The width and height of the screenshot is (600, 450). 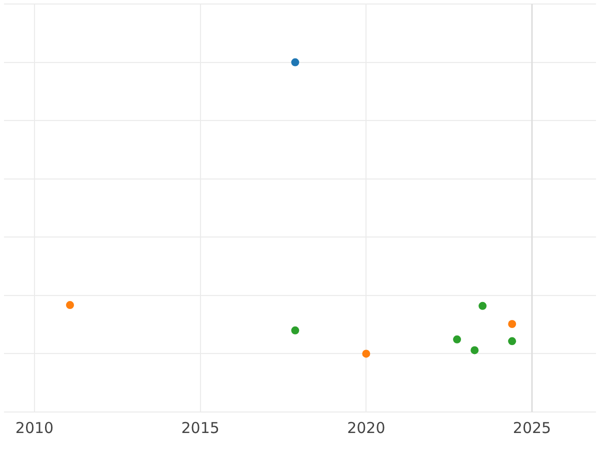 What do you see at coordinates (34, 427) in the screenshot?
I see `x-tick-label: 2010` at bounding box center [34, 427].